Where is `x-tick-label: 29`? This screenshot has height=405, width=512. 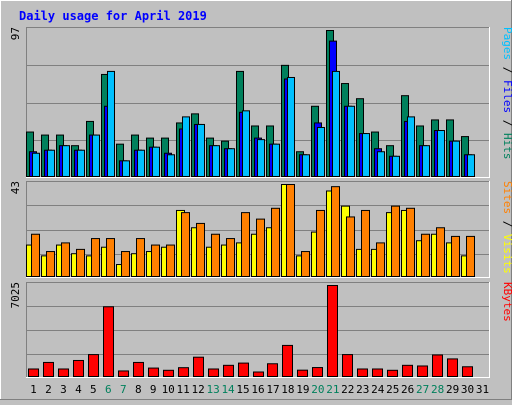 x-tick-label: 29 is located at coordinates (452, 389).